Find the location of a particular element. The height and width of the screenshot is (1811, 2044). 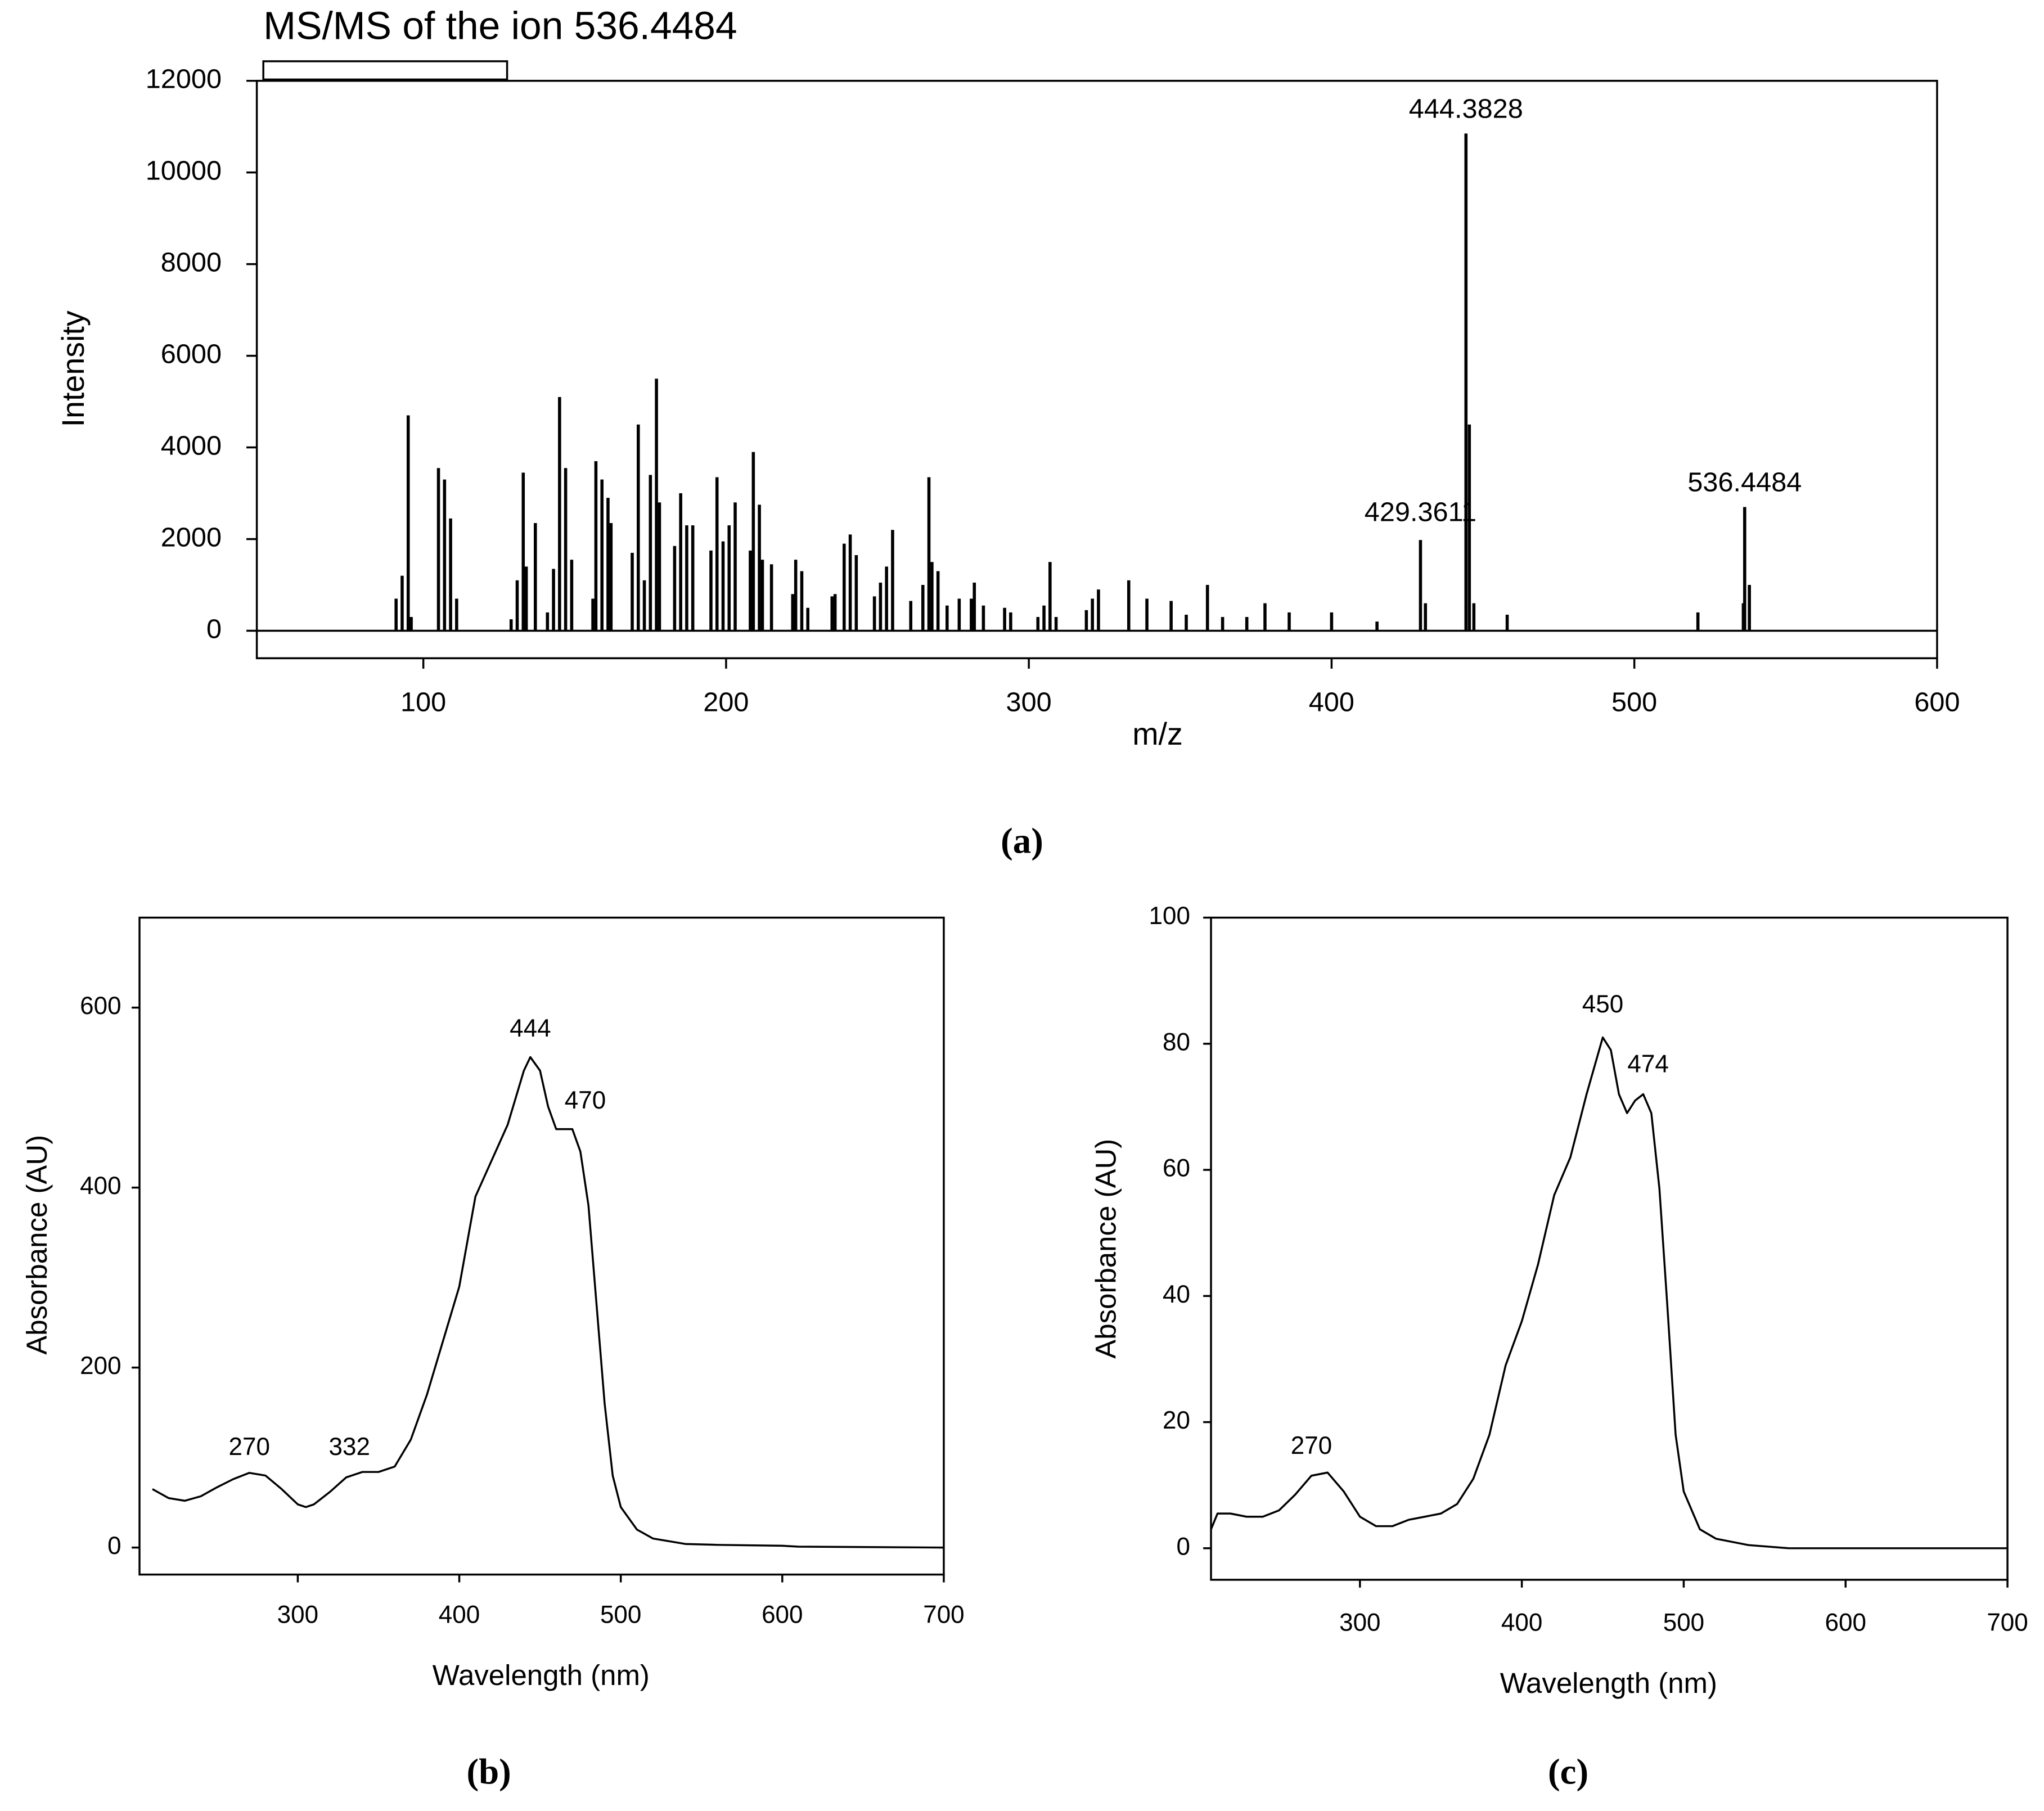

x-tick-label: 400 is located at coordinates (1331, 702).